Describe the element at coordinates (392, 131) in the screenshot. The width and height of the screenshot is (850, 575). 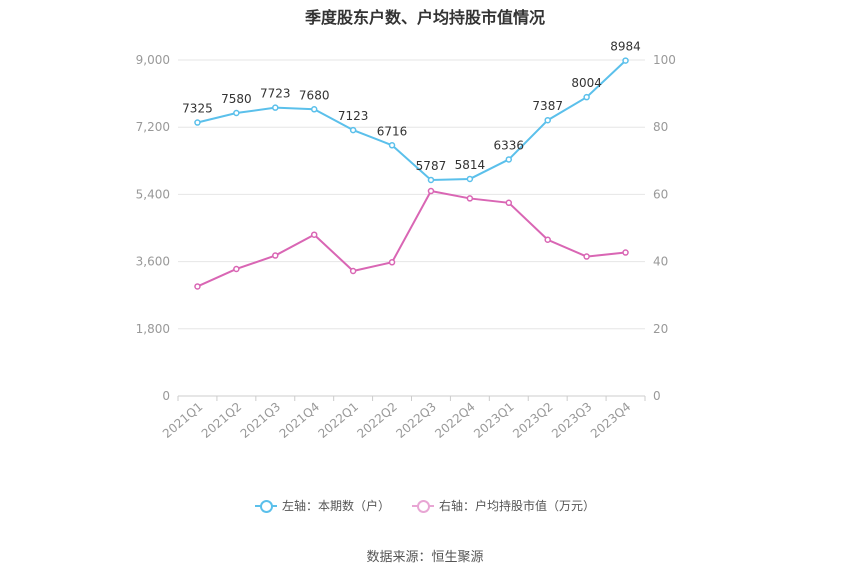
I see `data-label: 6716` at that location.